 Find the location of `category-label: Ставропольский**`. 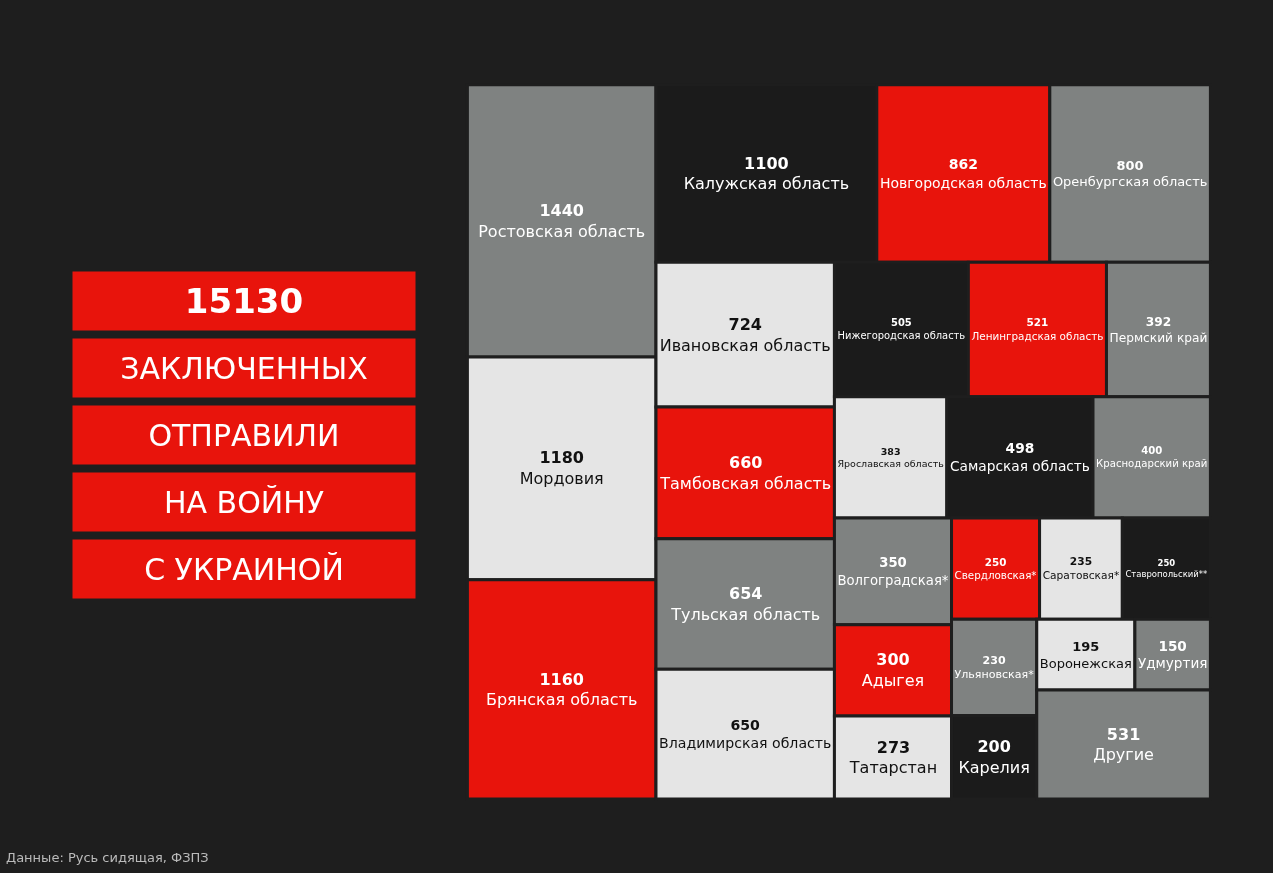

category-label: Ставропольский** is located at coordinates (1166, 574).